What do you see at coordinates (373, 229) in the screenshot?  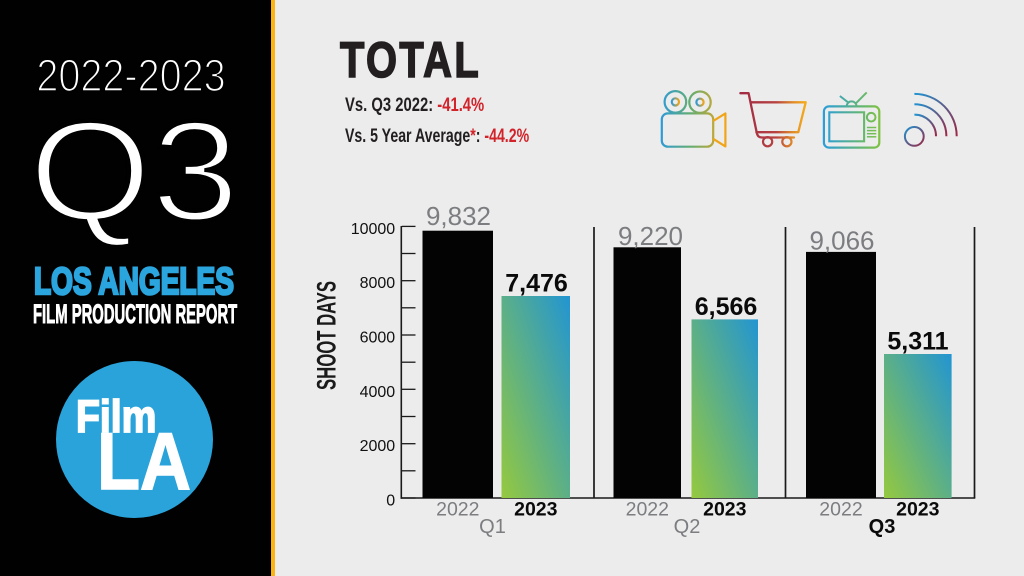 I see `svg-text: 10000` at bounding box center [373, 229].